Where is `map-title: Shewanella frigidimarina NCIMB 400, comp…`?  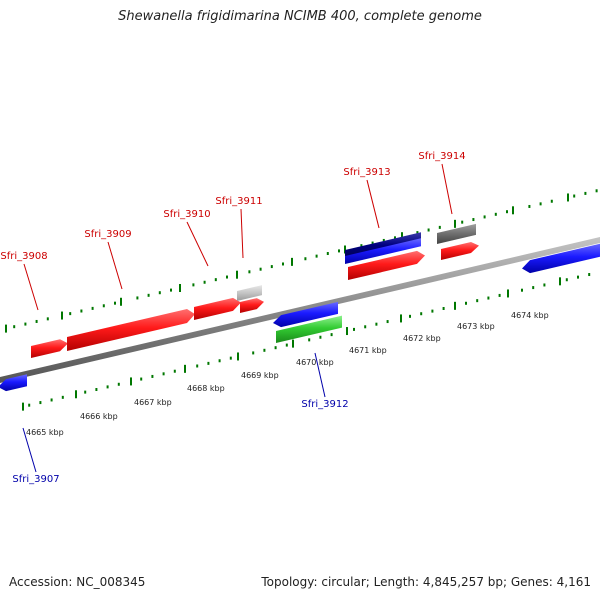 map-title: Shewanella frigidimarina NCIMB 400, comp… is located at coordinates (300, 16).